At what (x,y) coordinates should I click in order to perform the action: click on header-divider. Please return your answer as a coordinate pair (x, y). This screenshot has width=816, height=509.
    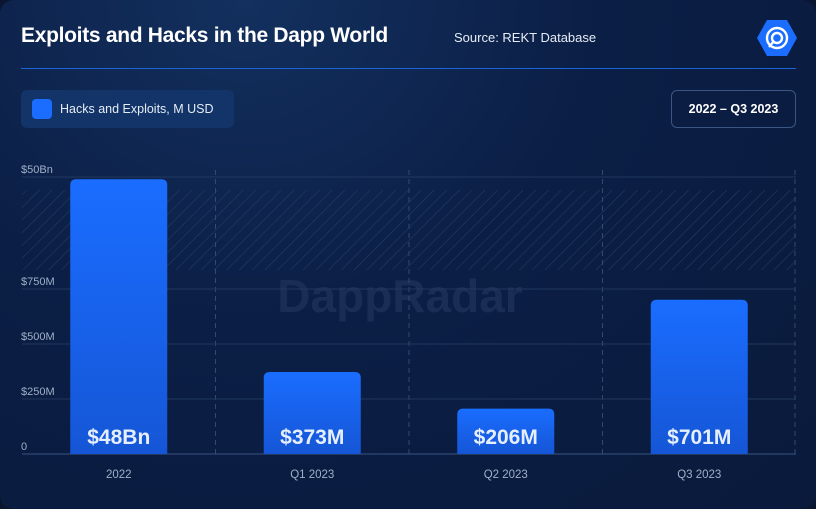
    Looking at the image, I should click on (408, 68).